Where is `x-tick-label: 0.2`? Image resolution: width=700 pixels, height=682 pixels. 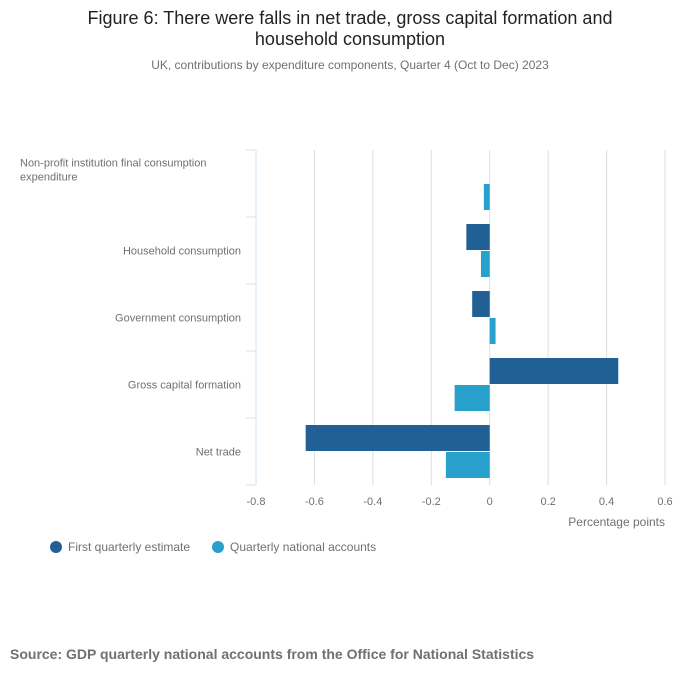
x-tick-label: 0.2 is located at coordinates (547, 502).